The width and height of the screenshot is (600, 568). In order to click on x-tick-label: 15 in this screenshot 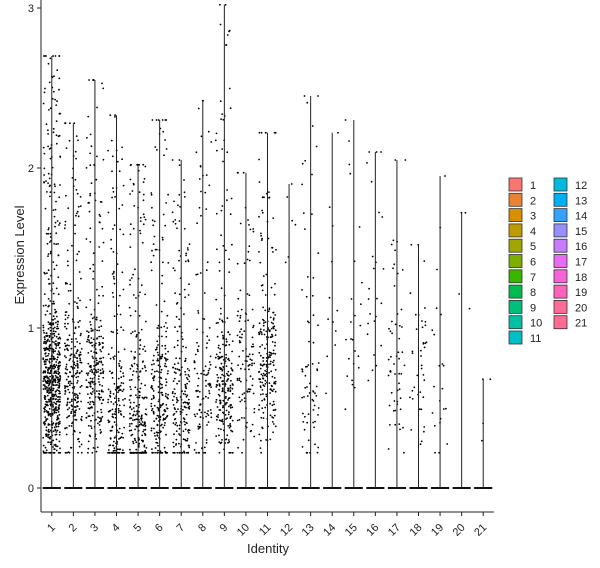, I will do `click(351, 530)`.